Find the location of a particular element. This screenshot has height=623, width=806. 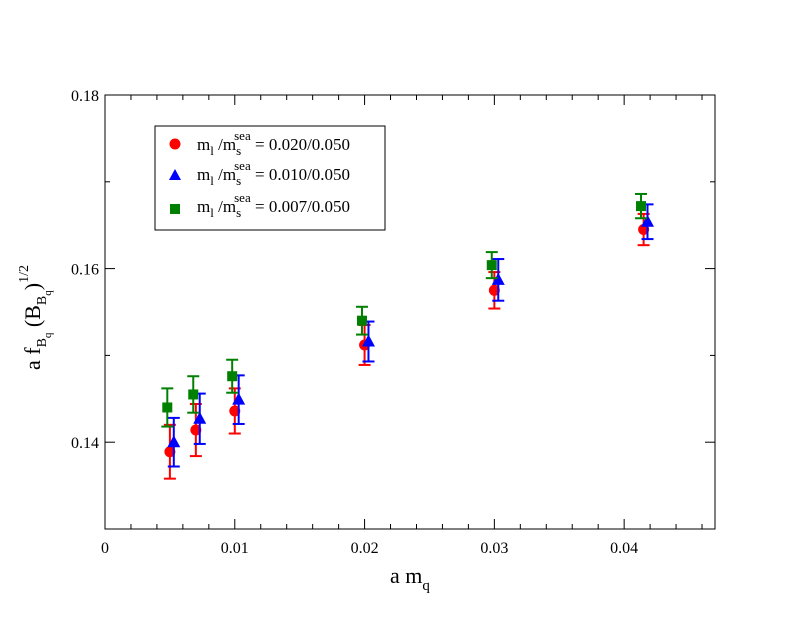

legend-box is located at coordinates (270, 178).